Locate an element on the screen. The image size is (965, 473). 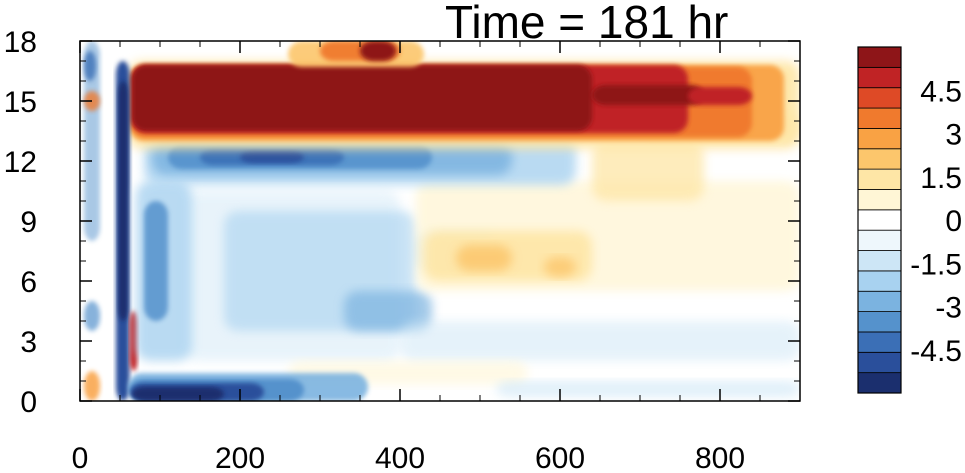
y-tick-label: 15 is located at coordinates (20, 102).